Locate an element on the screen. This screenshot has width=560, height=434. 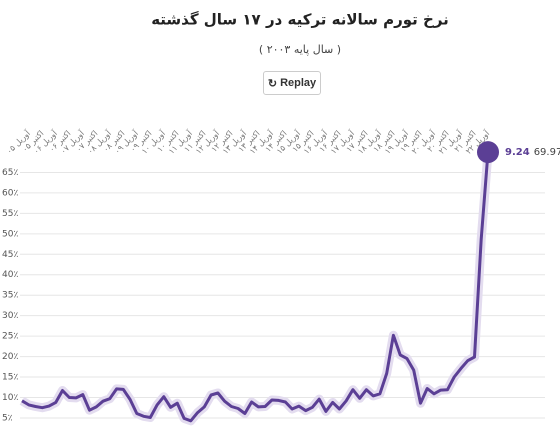
y-tick-label: 15٪ is located at coordinates (10, 378).